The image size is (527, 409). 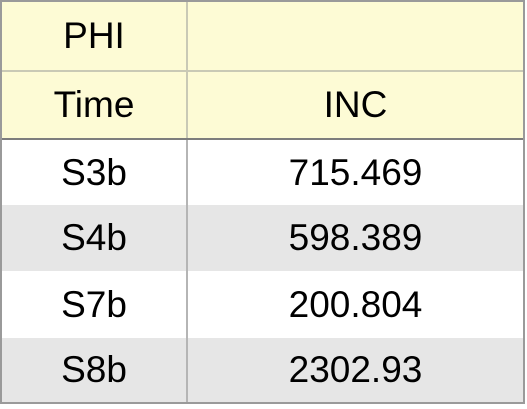 What do you see at coordinates (95, 105) in the screenshot?
I see `column-header-time: Time` at bounding box center [95, 105].